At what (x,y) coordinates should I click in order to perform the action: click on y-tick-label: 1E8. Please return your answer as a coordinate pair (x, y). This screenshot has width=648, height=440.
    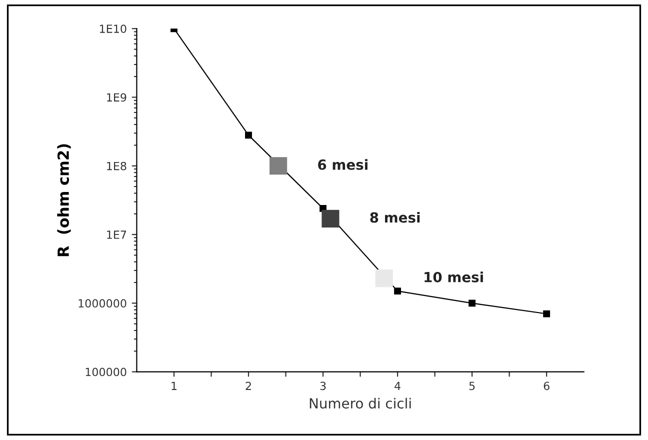
    Looking at the image, I should click on (116, 166).